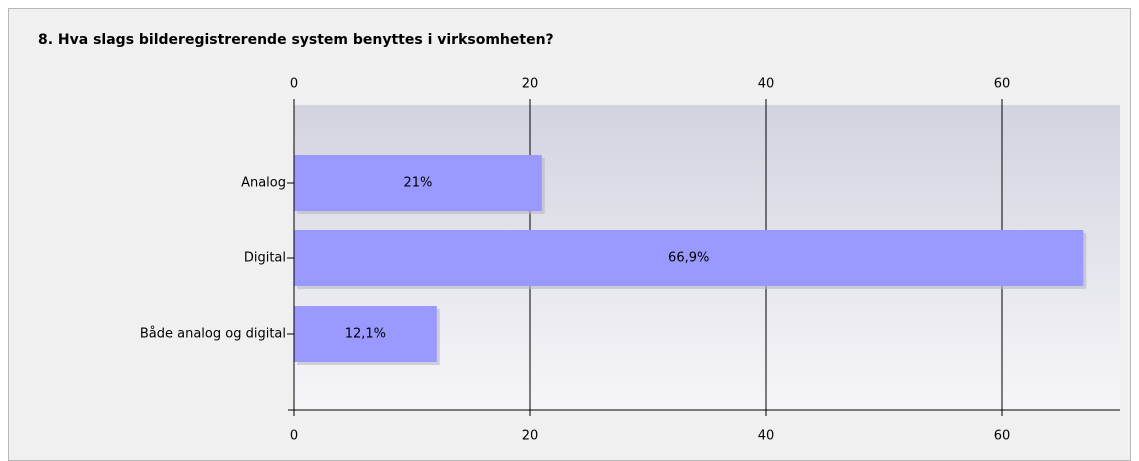 This screenshot has height=461, width=1139. What do you see at coordinates (213, 334) in the screenshot?
I see `y-tick-label: Både analog og digital` at bounding box center [213, 334].